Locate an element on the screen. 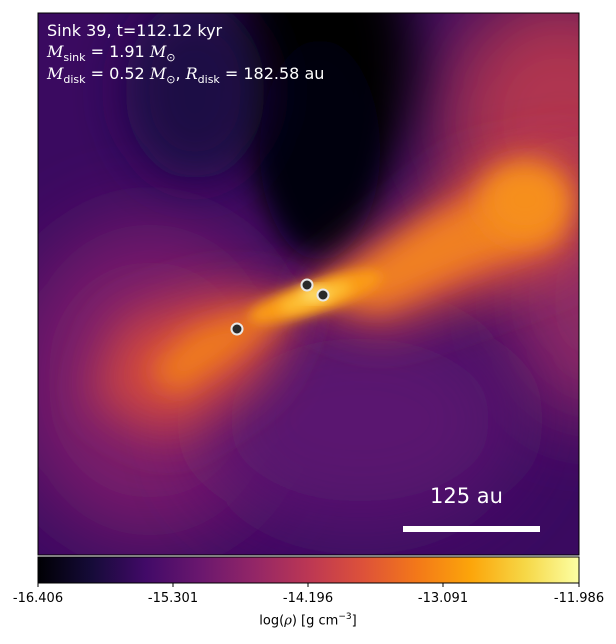  sink-mass: Msink = 1.91 M⊙ is located at coordinates (111, 53).